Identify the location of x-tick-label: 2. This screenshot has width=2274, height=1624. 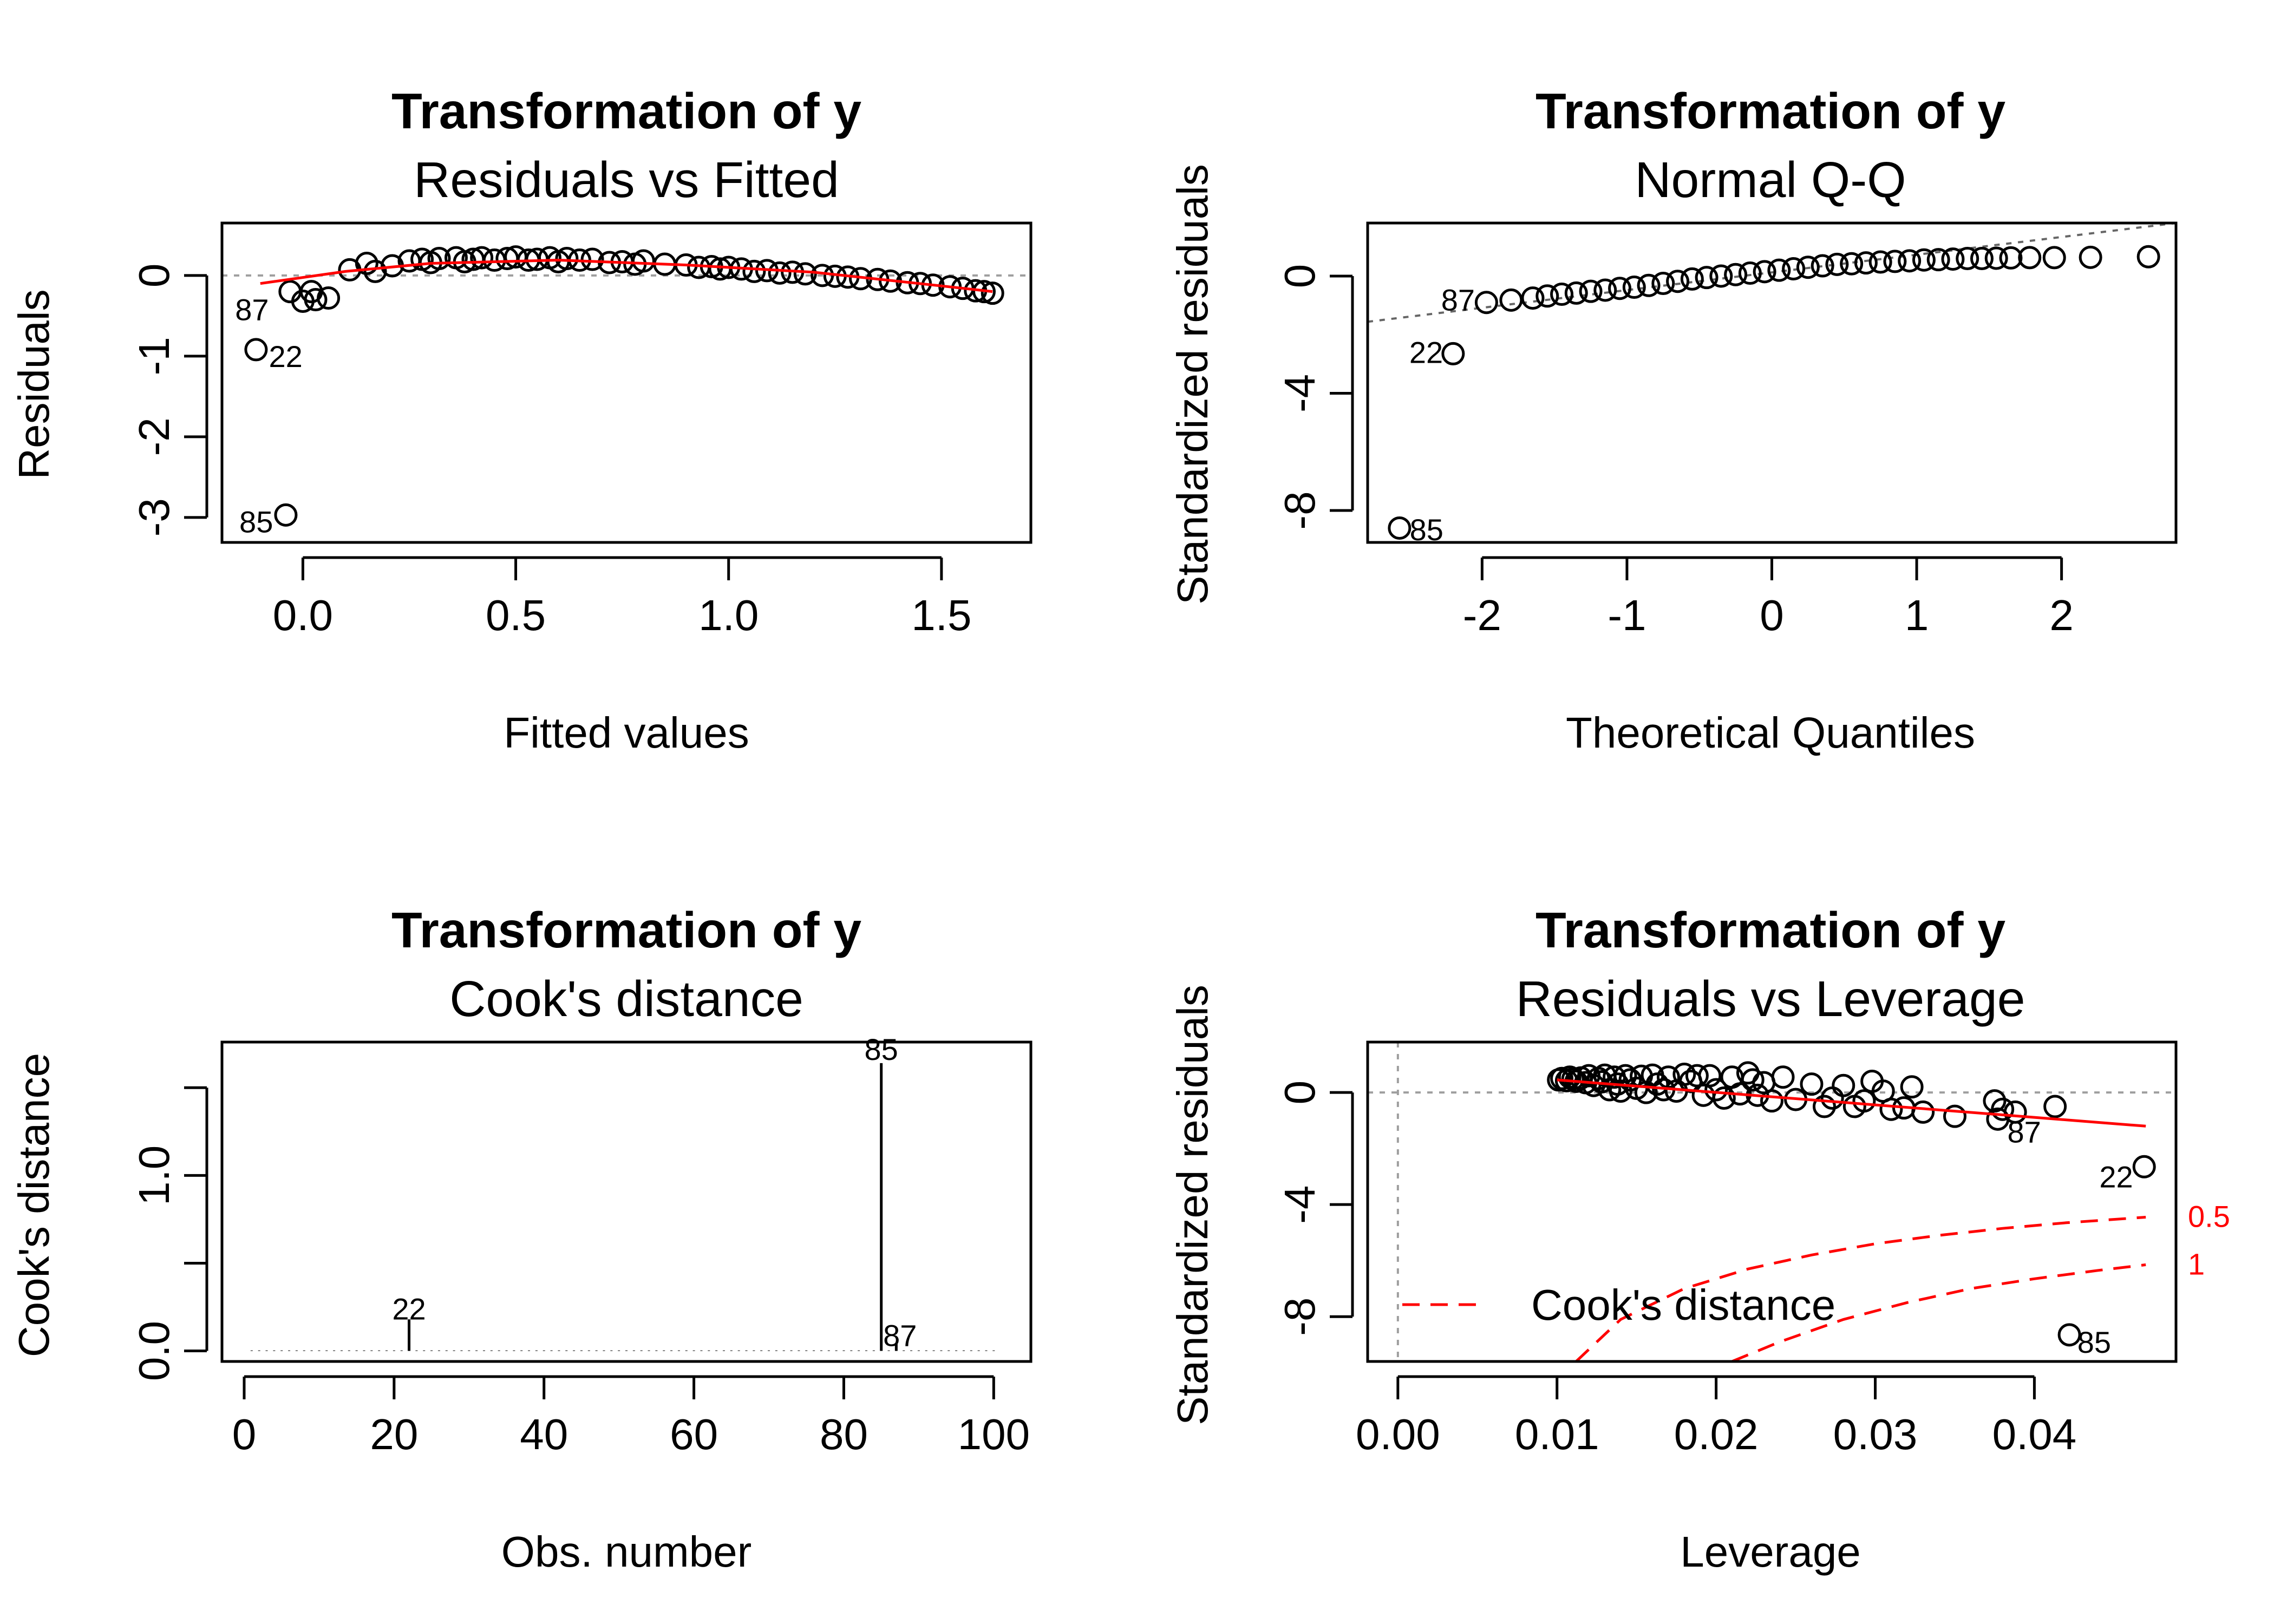
(2062, 615).